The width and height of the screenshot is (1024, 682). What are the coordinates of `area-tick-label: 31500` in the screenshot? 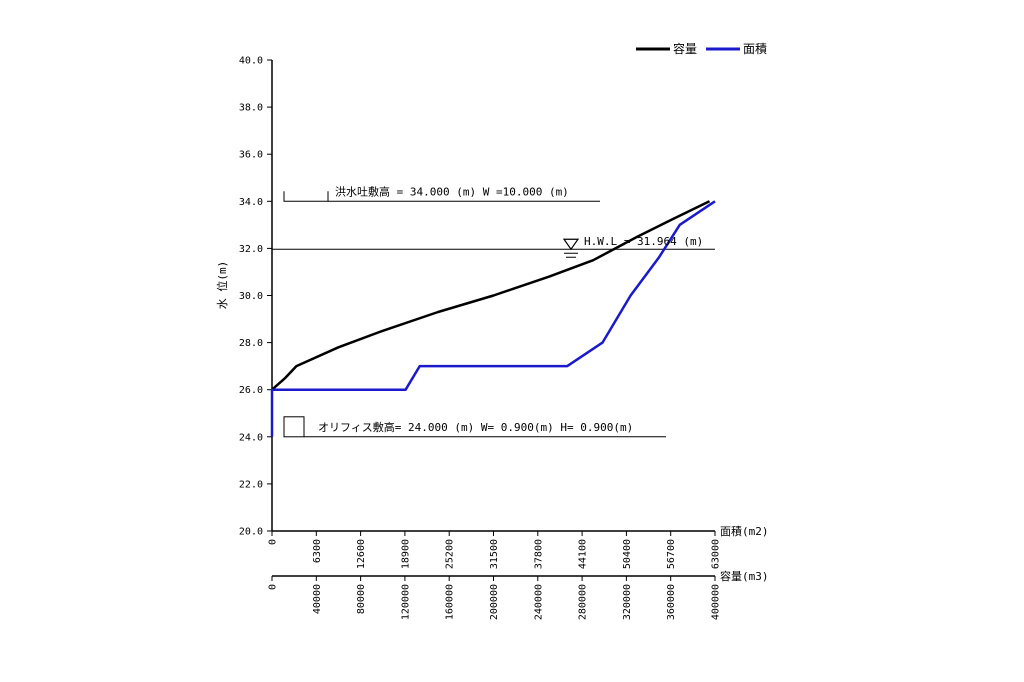 It's located at (494, 554).